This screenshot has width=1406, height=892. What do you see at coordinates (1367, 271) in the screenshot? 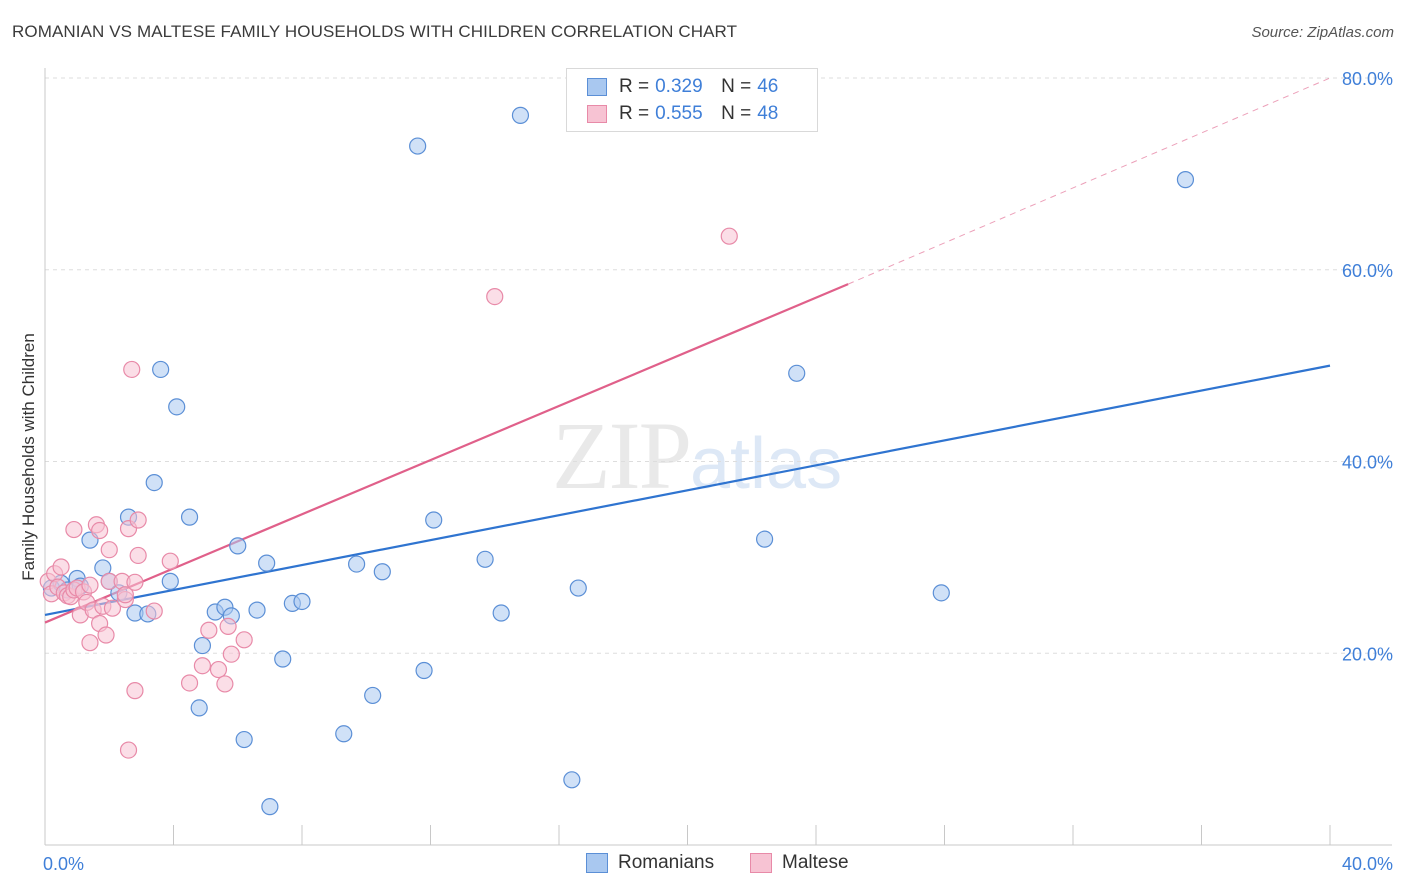
I see `y-tick-label: 60.0%` at bounding box center [1367, 271].